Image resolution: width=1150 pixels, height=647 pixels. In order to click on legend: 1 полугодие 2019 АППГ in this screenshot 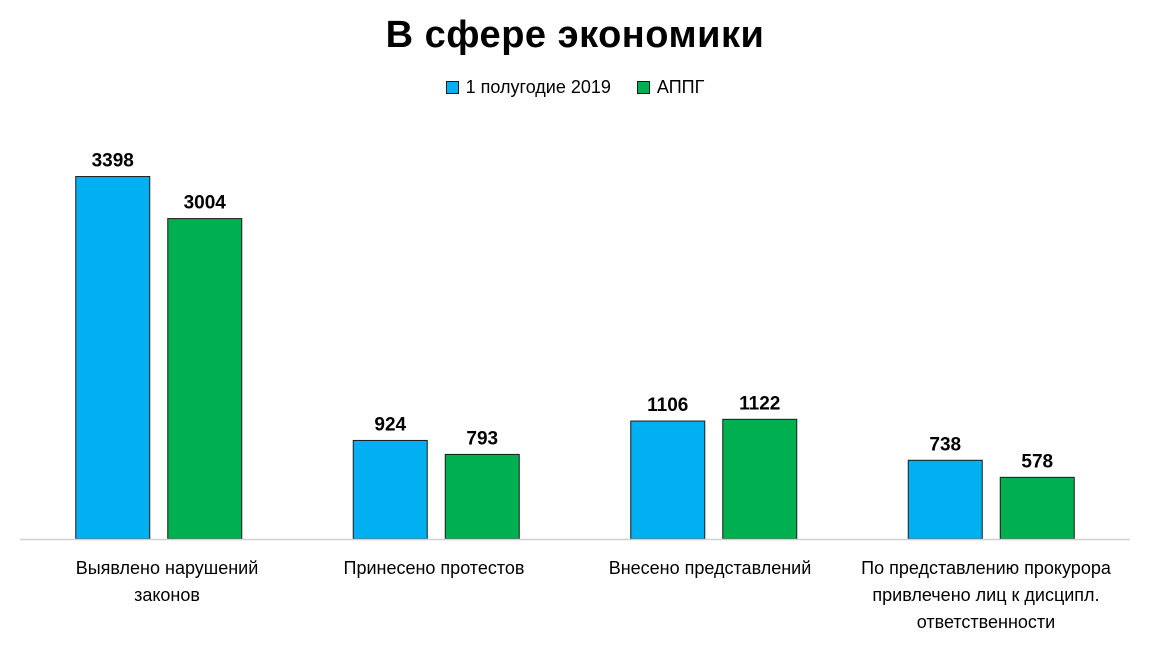, I will do `click(575, 87)`.